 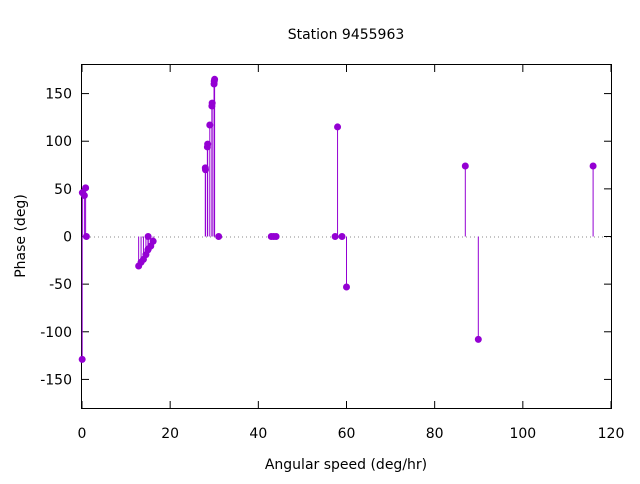 I want to click on chart-title: Station 9455963, so click(x=346, y=35).